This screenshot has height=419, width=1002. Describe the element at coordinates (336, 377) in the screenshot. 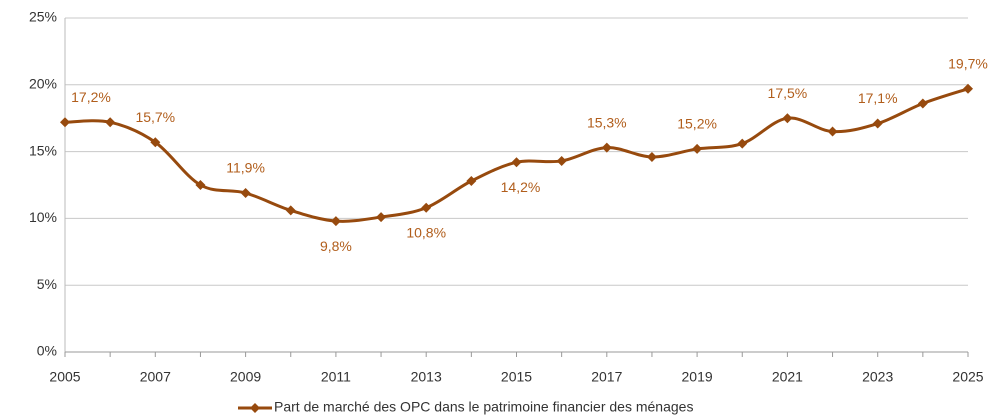

I see `x-tick-label: 2011` at that location.